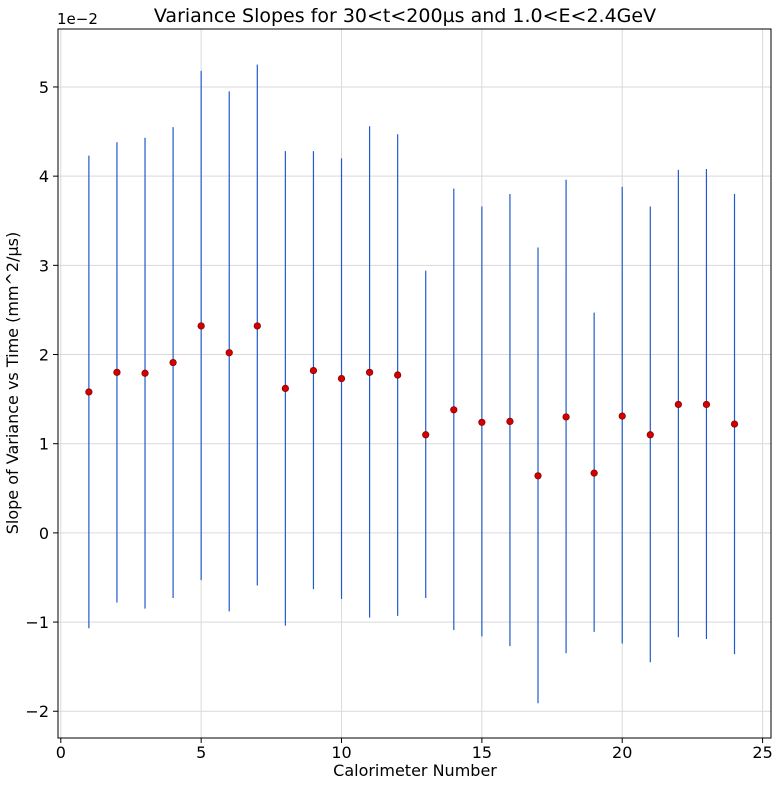 The height and width of the screenshot is (788, 784). Describe the element at coordinates (44, 265) in the screenshot. I see `y-tick-label: 3` at that location.